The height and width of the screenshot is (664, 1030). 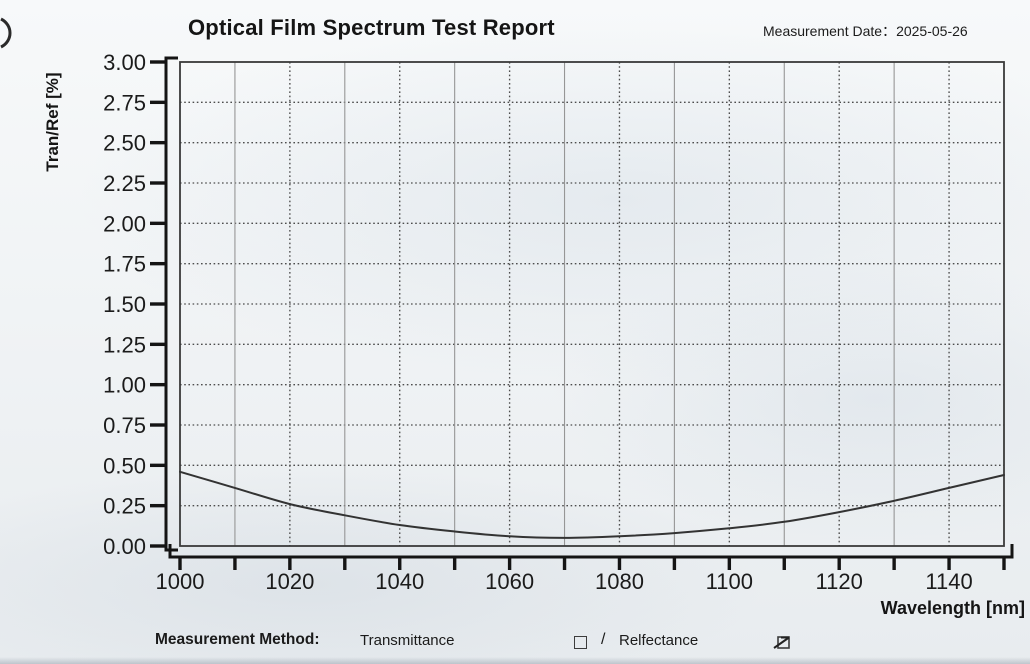 What do you see at coordinates (729, 581) in the screenshot?
I see `x-tick-label: 1100` at bounding box center [729, 581].